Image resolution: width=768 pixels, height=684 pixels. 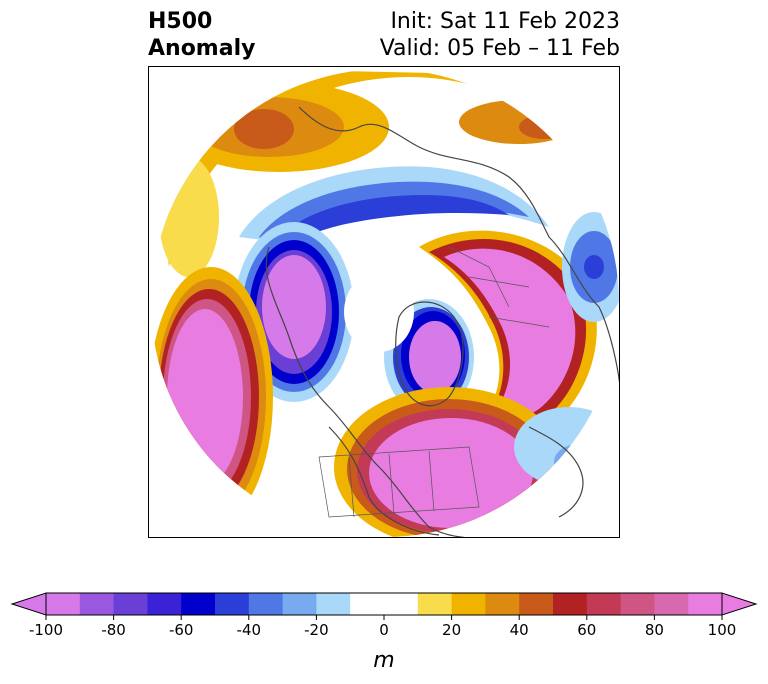 What do you see at coordinates (181, 630) in the screenshot?
I see `colorbar-tick-label: -60` at bounding box center [181, 630].